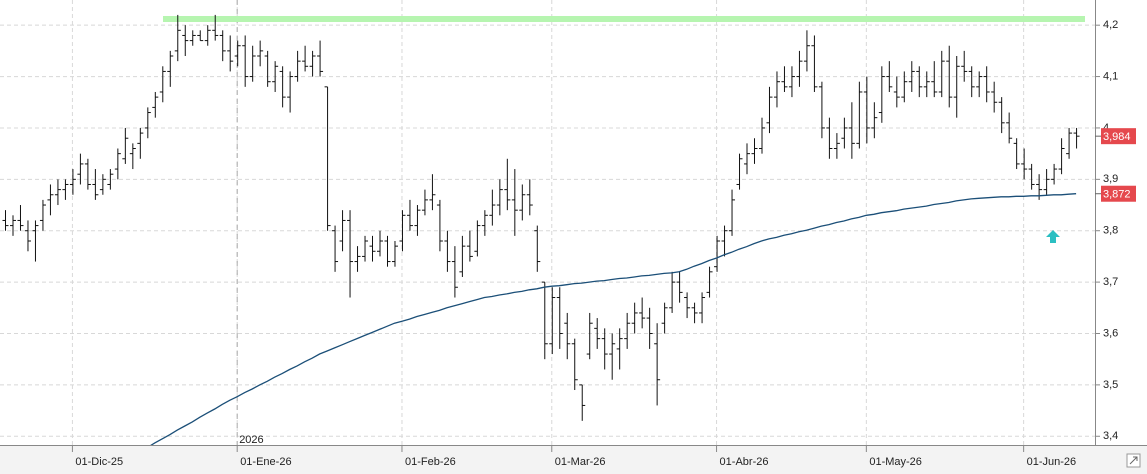  Describe the element at coordinates (1110, 436) in the screenshot. I see `y-tick-label: 3,4` at that location.